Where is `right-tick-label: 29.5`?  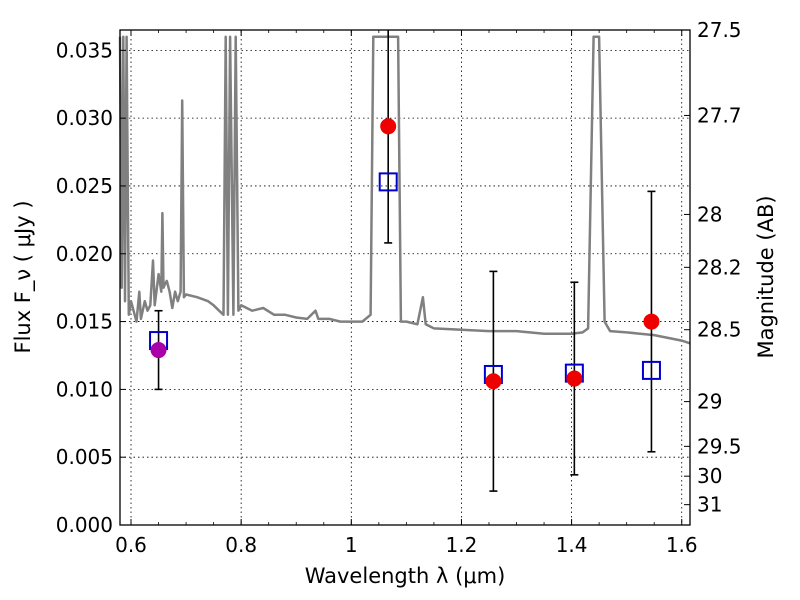
right-tick-label: 29.5 is located at coordinates (719, 446).